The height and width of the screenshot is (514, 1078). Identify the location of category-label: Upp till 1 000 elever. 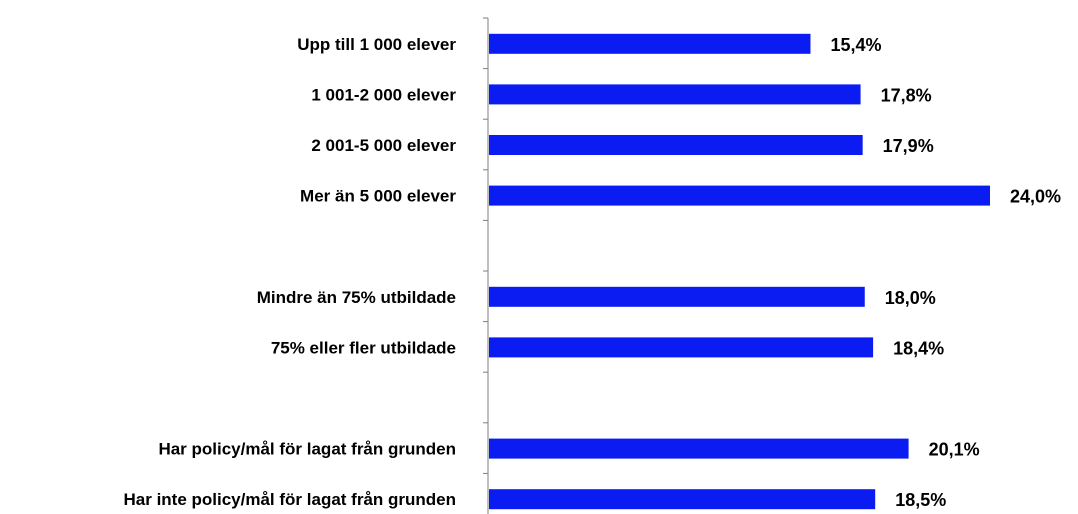
(376, 44).